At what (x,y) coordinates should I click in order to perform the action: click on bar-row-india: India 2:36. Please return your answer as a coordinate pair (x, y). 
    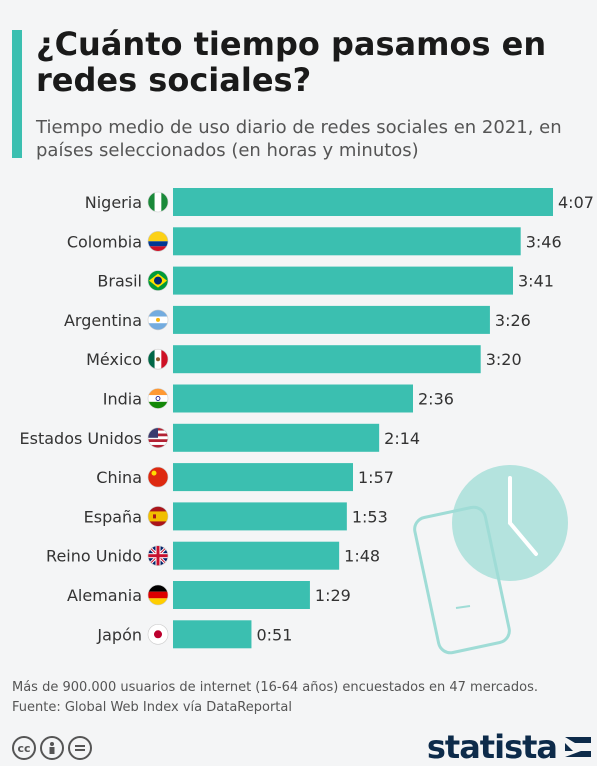
    Looking at the image, I should click on (278, 398).